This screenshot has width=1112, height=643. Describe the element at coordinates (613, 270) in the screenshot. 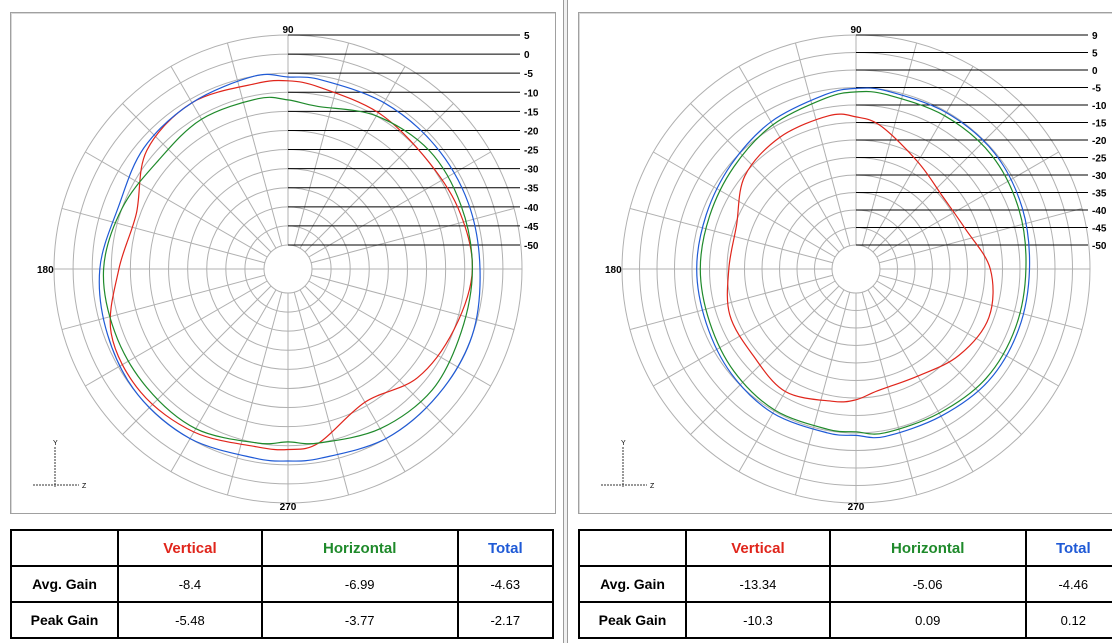

I see `angle-label-180: 180` at that location.